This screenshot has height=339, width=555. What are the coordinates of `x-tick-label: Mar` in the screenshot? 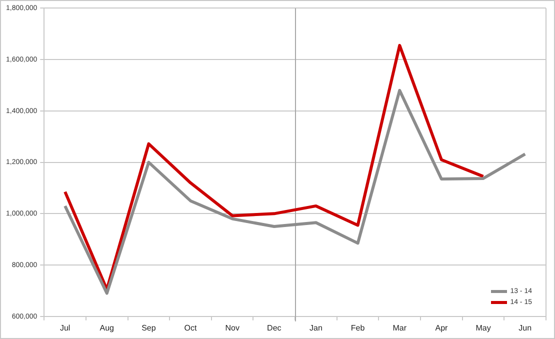 It's located at (399, 327).